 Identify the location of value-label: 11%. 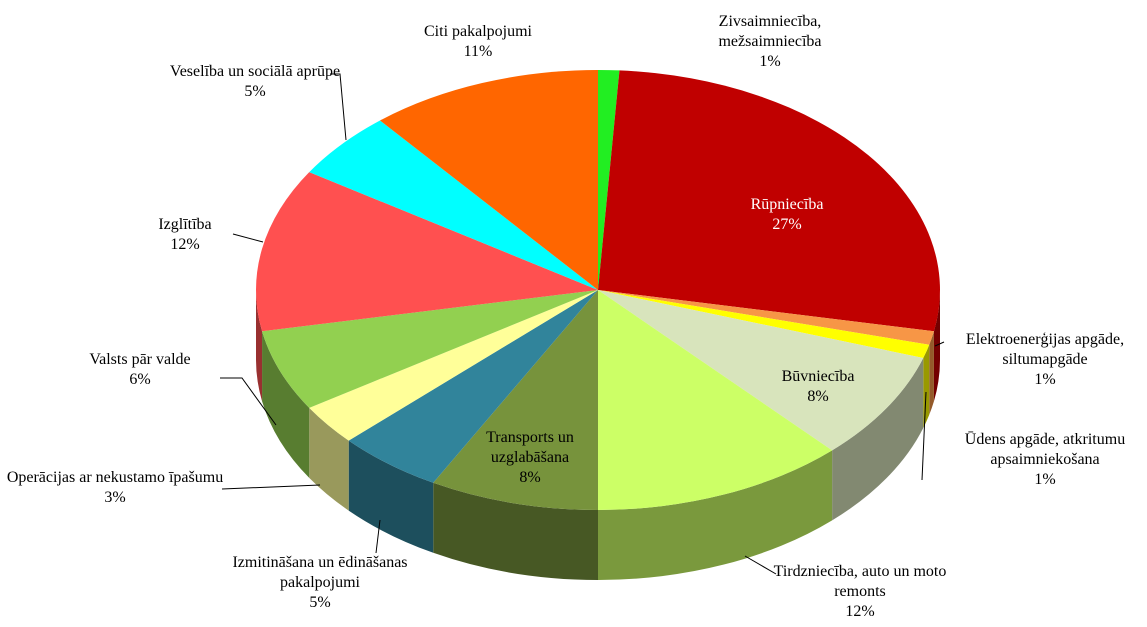
(478, 51).